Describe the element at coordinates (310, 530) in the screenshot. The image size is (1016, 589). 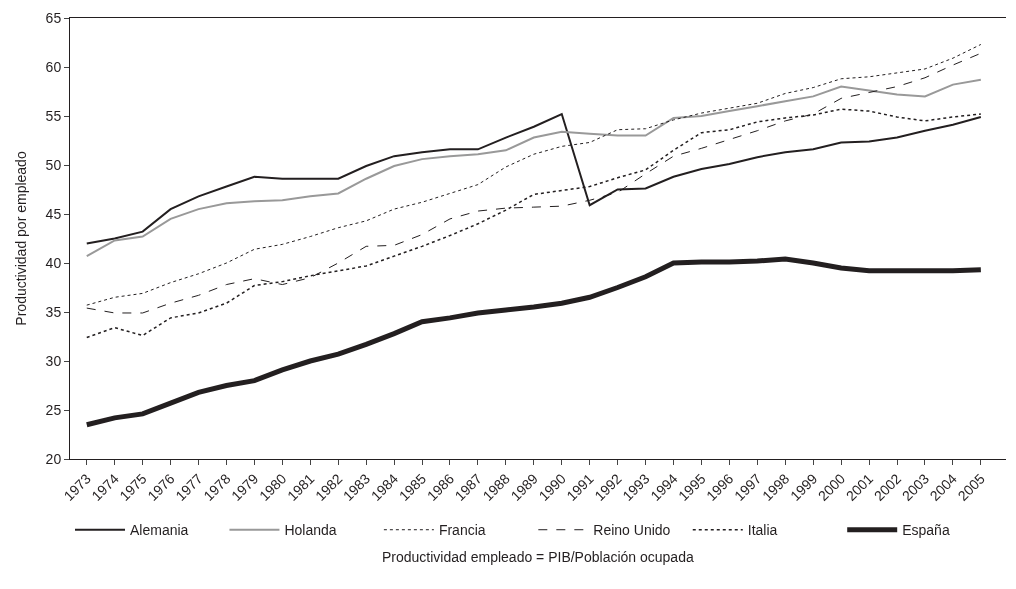
I see `legend-label: Holanda` at that location.